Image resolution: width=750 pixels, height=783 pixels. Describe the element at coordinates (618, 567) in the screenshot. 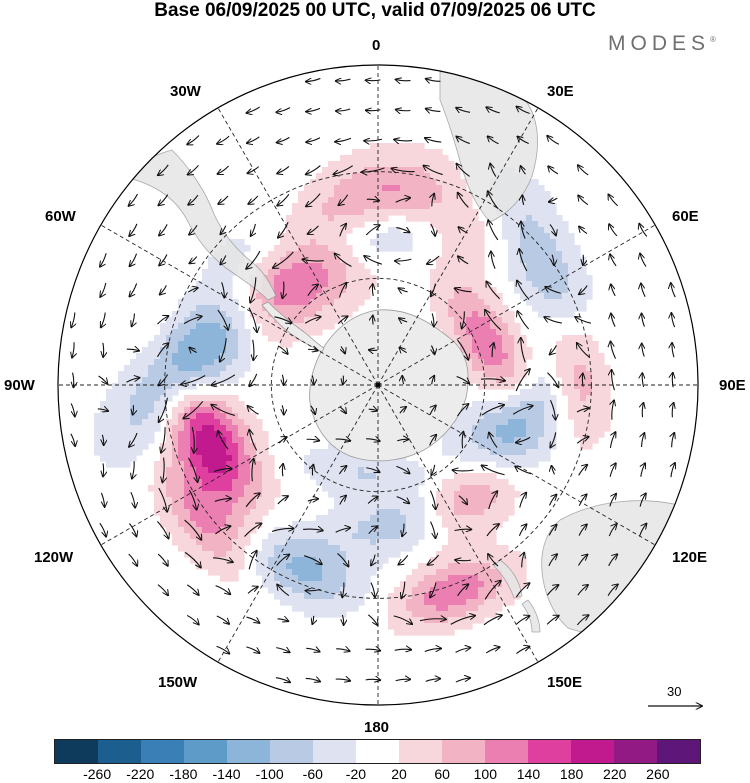

I see `australia-landmass` at that location.